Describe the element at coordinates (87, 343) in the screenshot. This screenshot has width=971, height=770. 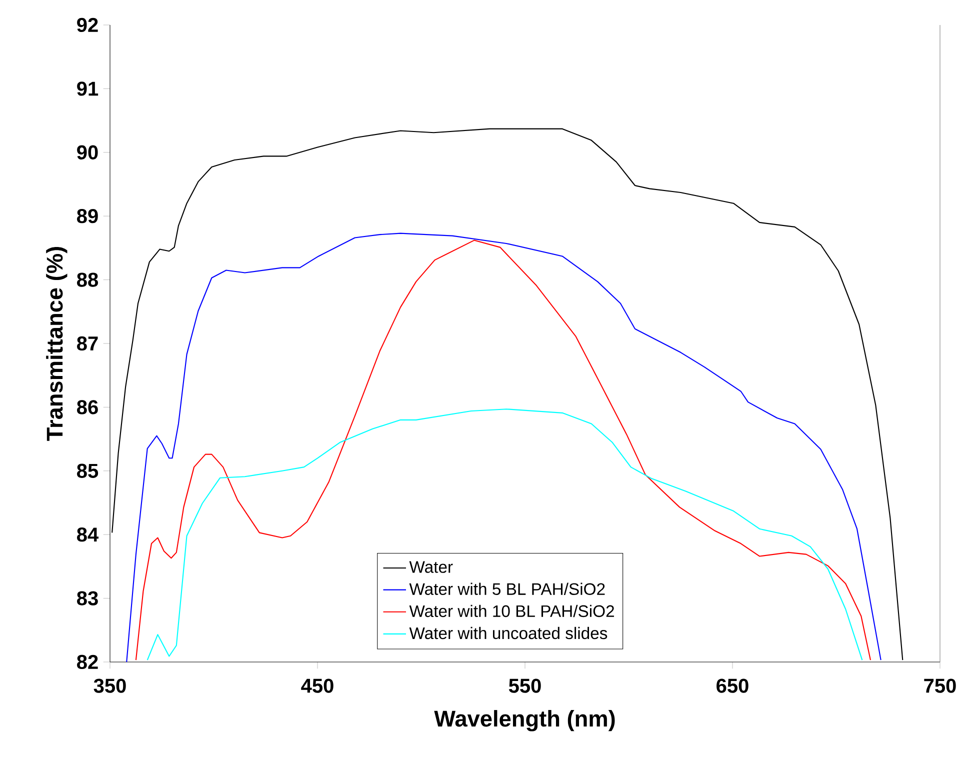
I see `y-tick-label: 87` at that location.